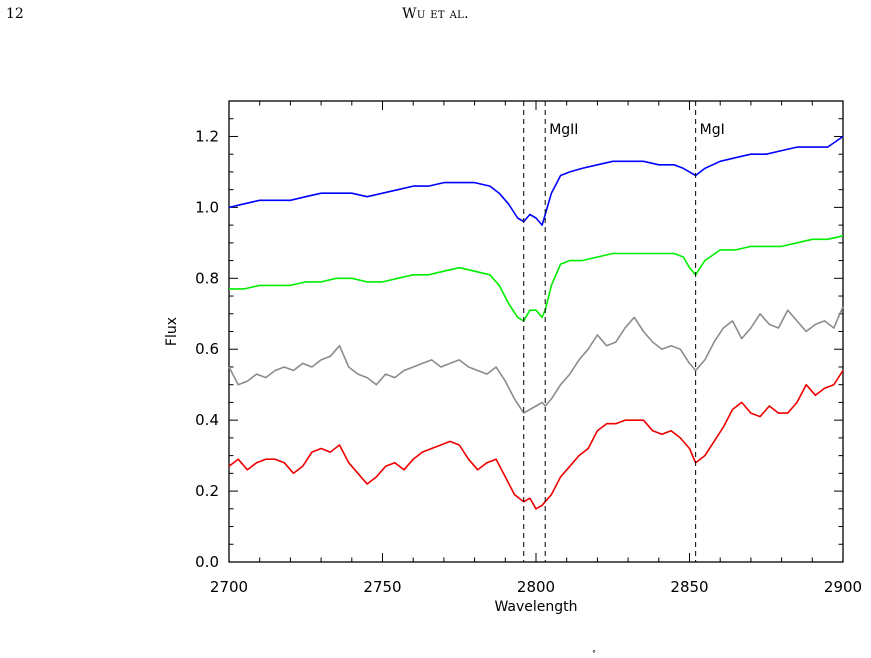  I want to click on x-axis-label: Wavelength, so click(535, 607).